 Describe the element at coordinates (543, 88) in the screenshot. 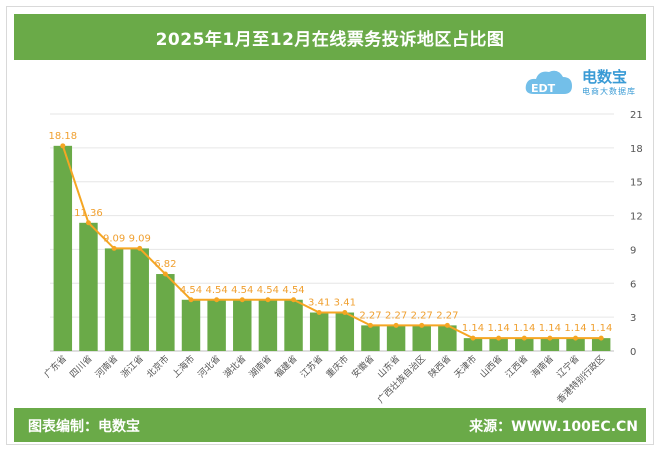

I see `logo-badge: EDT` at that location.